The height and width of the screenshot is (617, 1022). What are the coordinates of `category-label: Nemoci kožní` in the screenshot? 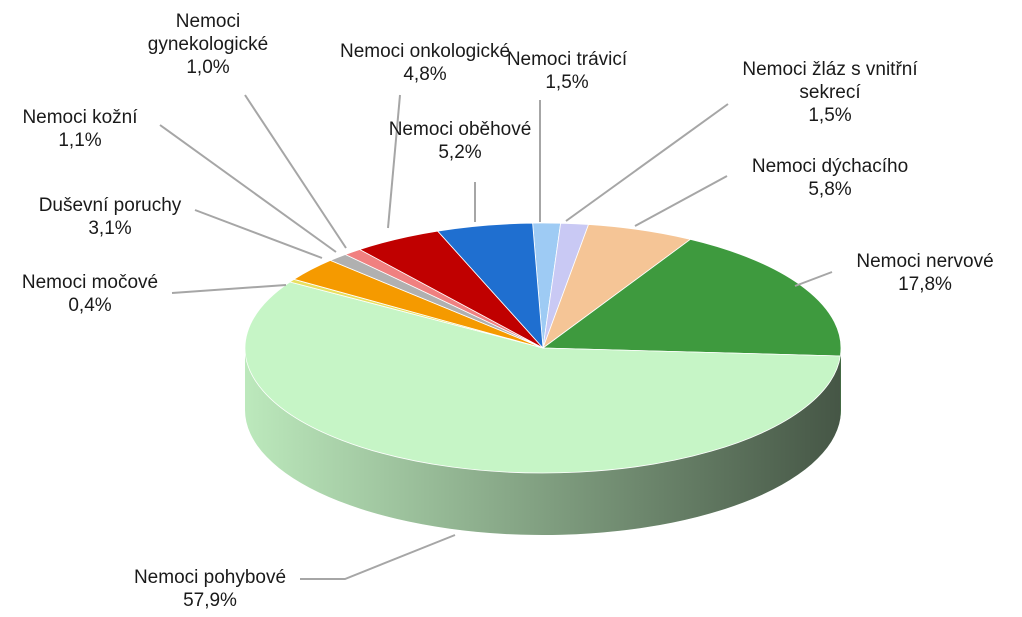 It's located at (80, 117).